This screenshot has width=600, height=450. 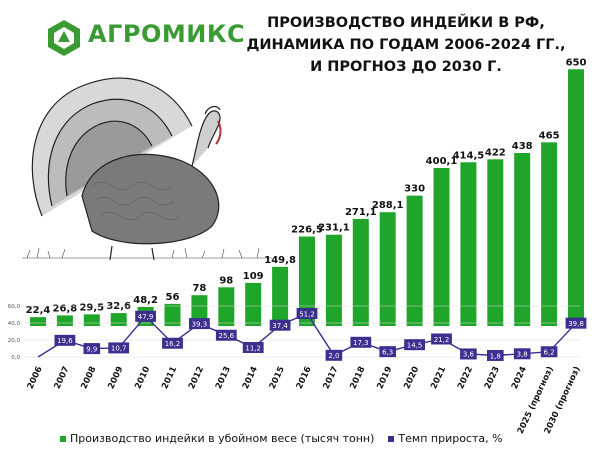 I want to click on growth-value-label: 3,8, so click(x=522, y=355).